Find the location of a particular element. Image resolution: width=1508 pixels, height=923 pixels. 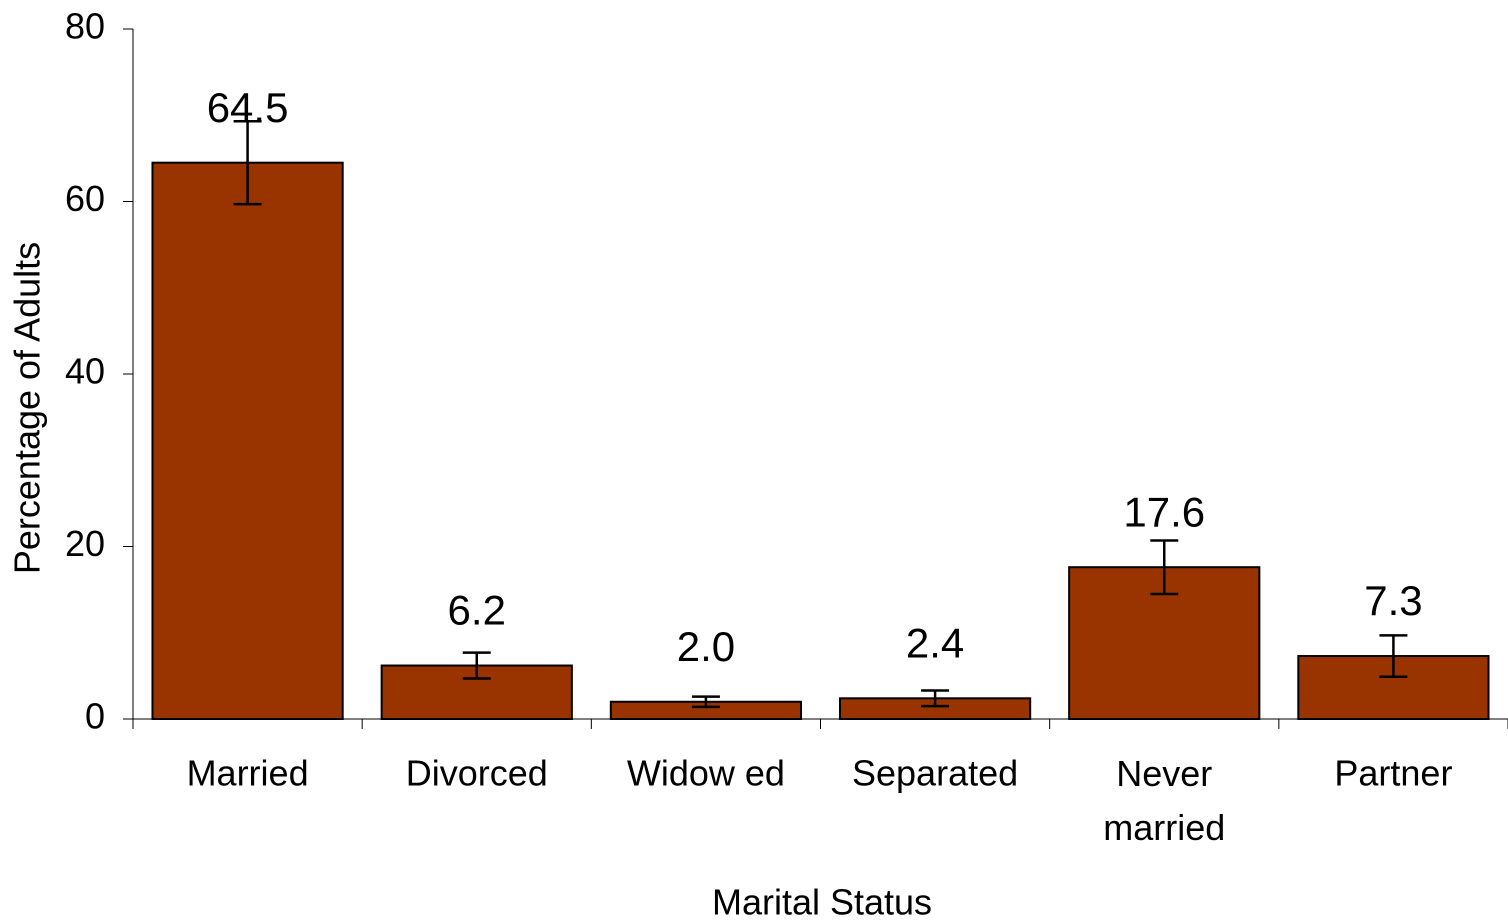

value-label: 64.5 is located at coordinates (248, 107).